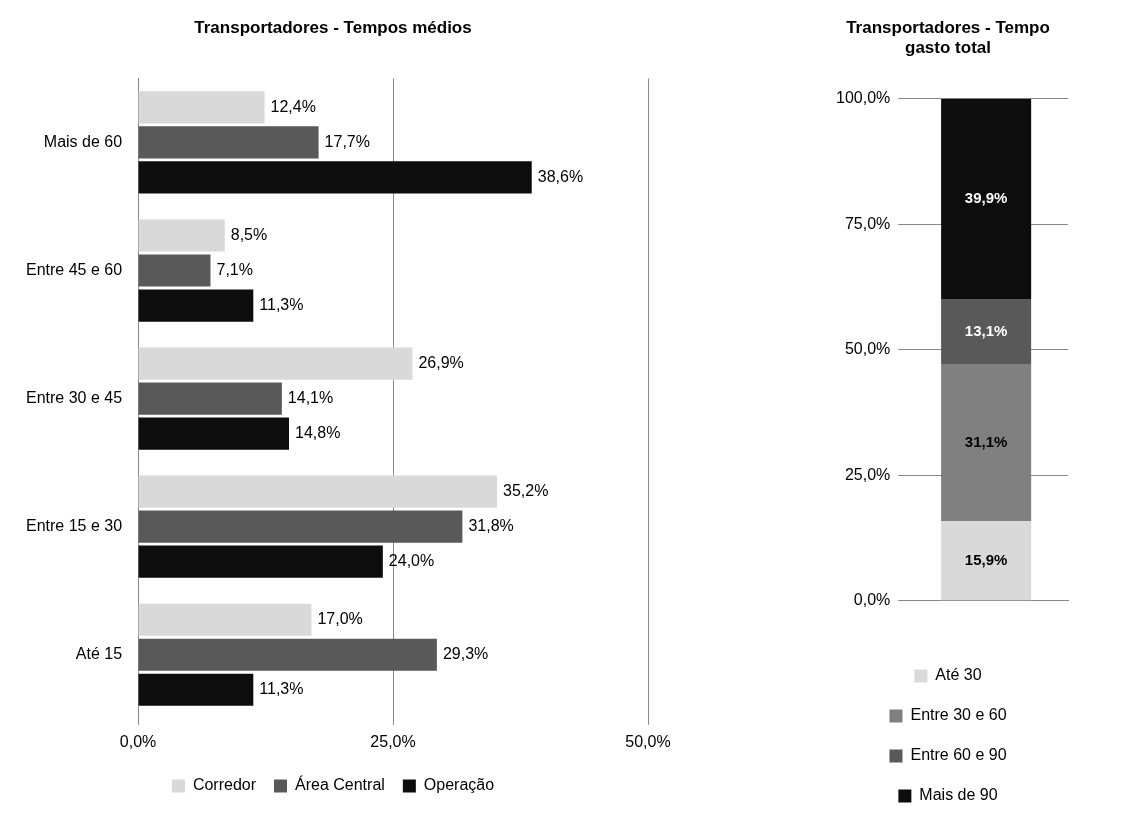  Describe the element at coordinates (340, 784) in the screenshot. I see `legend-label: Área Central` at that location.